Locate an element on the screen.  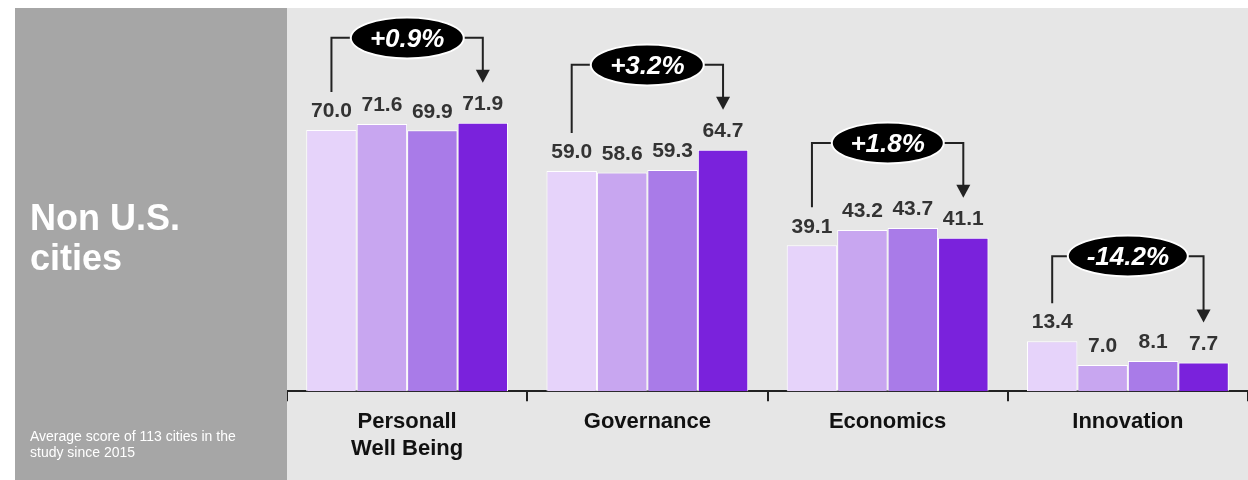
data-label: 43.7 is located at coordinates (913, 208).